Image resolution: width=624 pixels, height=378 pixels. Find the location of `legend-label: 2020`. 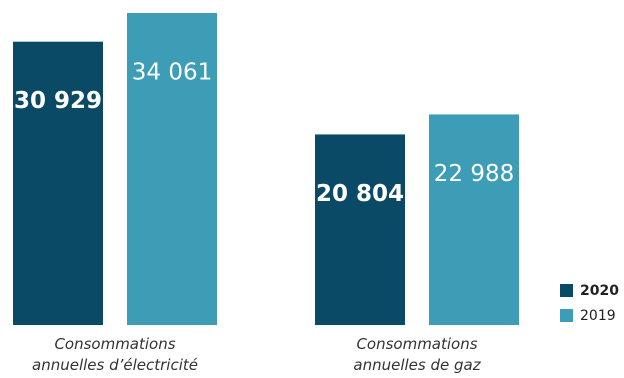

legend-label: 2020 is located at coordinates (599, 291).